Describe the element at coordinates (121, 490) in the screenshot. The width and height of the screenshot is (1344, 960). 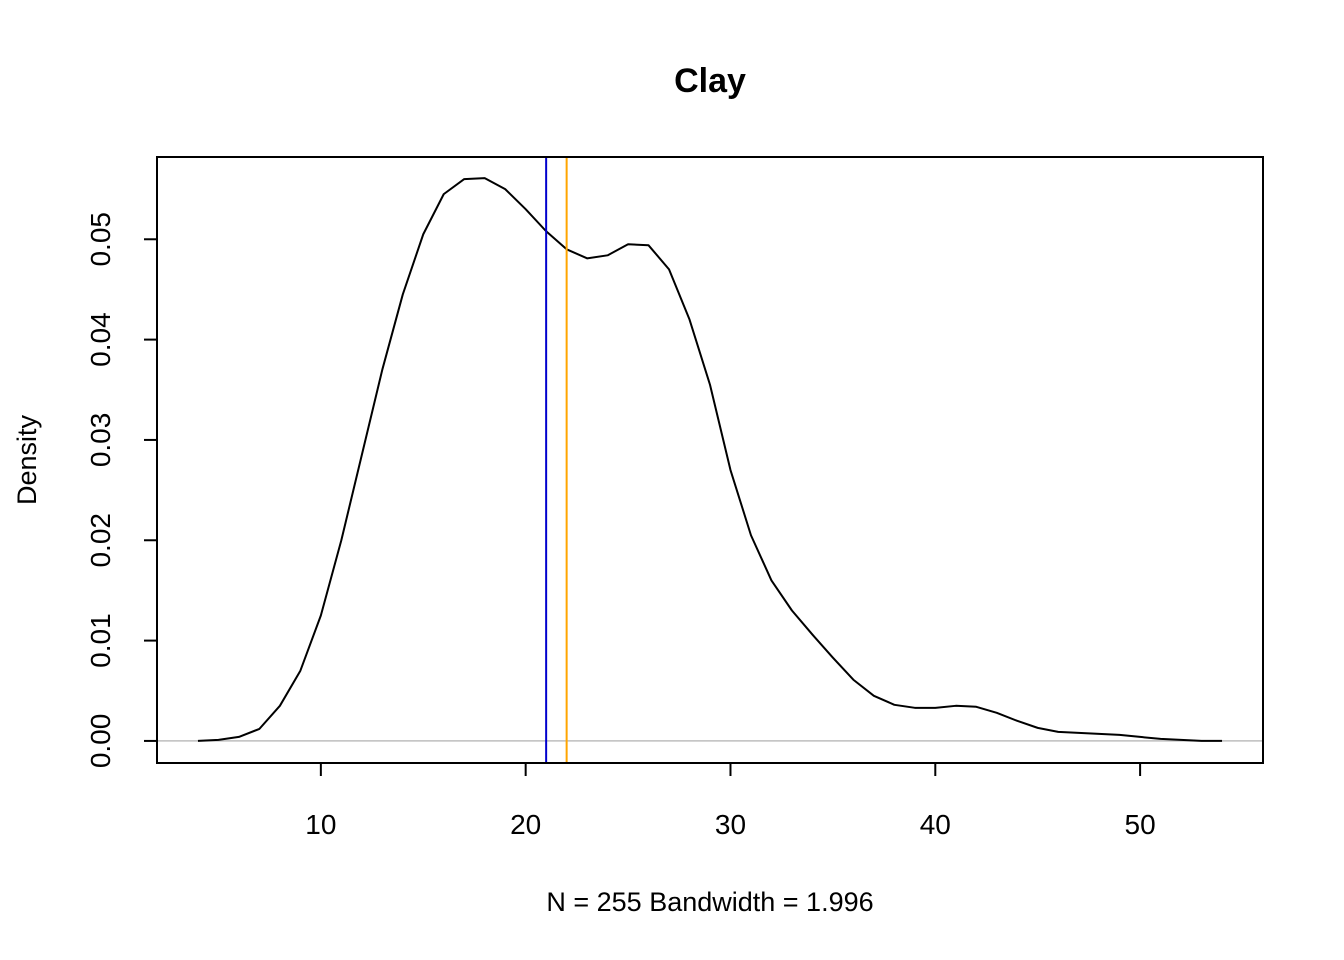
I see `y-axis: 0.00 0.01 0.02 0.03 0.04 0.05` at that location.